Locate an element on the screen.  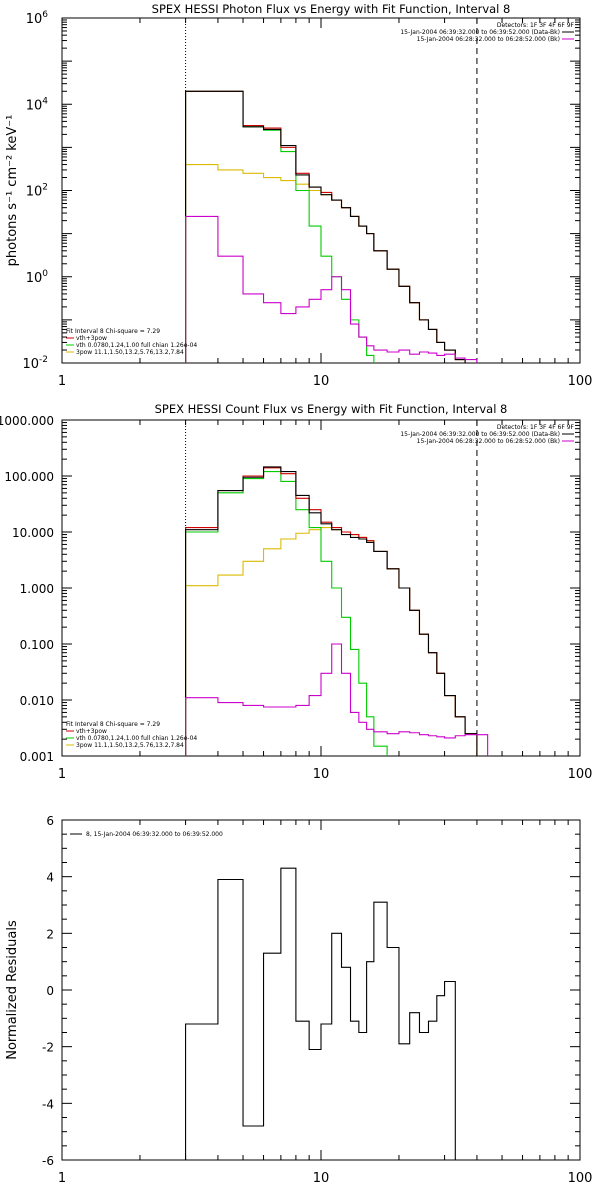
y-tick-label: 1000.000 is located at coordinates (27, 421).